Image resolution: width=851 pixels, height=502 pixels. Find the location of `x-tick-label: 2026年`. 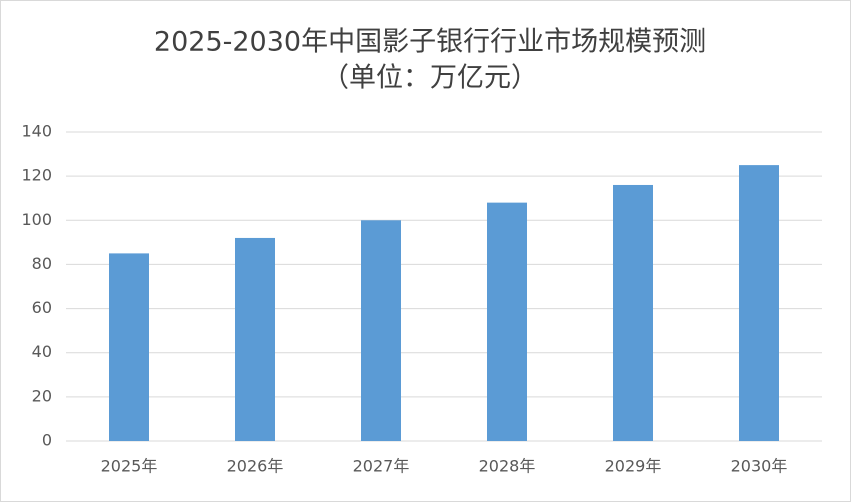

x-tick-label: 2026年 is located at coordinates (255, 466).